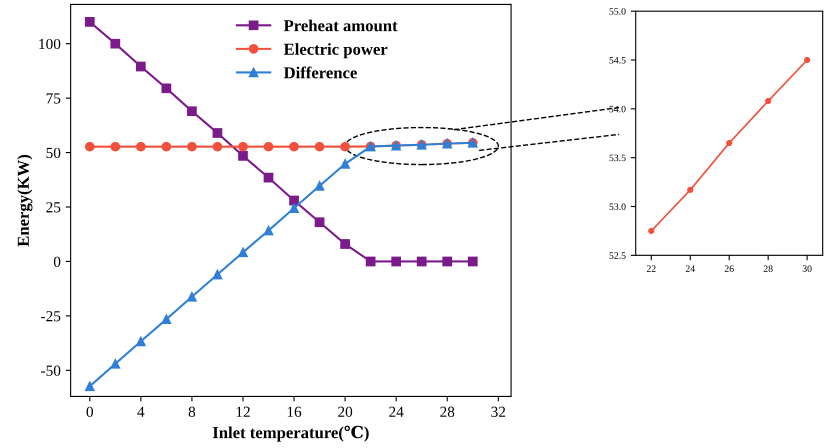 The image size is (831, 448). What do you see at coordinates (295, 411) in the screenshot?
I see `x-tick-label: 16` at bounding box center [295, 411].